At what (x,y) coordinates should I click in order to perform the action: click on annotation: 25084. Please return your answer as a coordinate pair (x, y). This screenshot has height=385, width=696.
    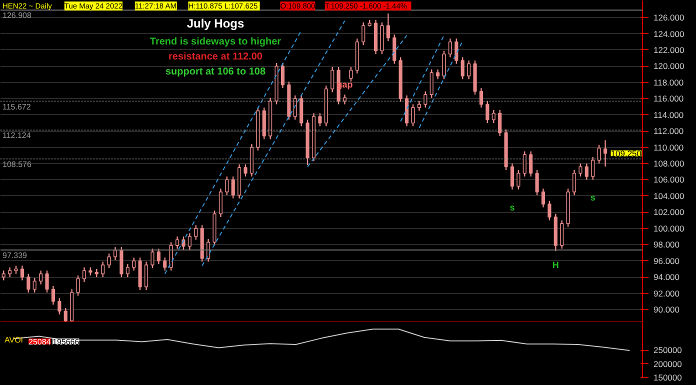
    Looking at the image, I should click on (40, 342).